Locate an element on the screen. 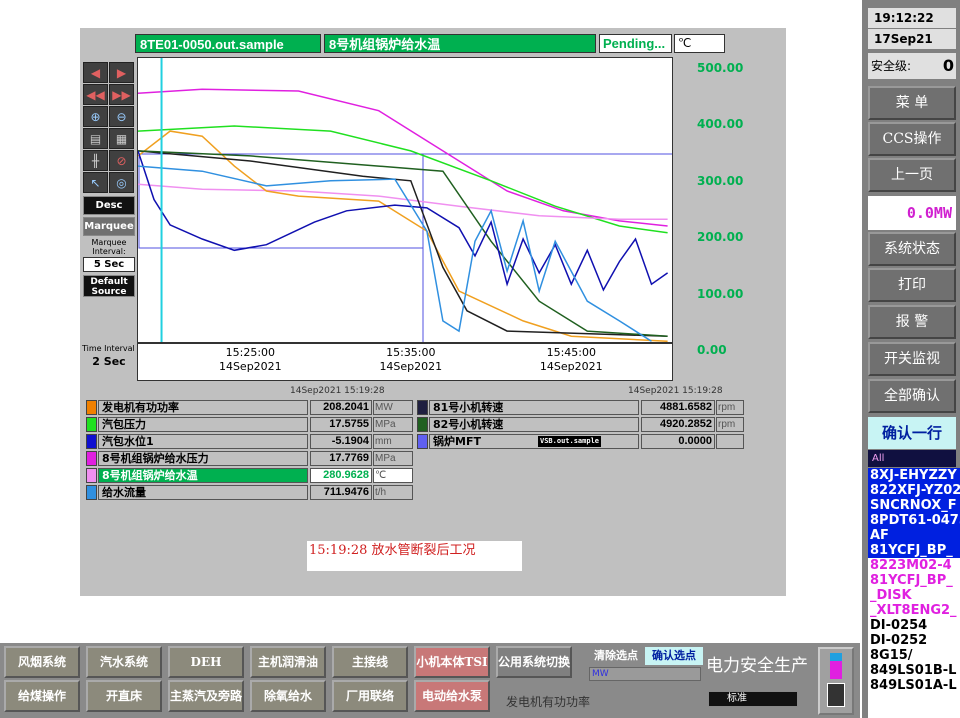 The height and width of the screenshot is (718, 960). alarm-item: DI-0252 is located at coordinates (914, 640).